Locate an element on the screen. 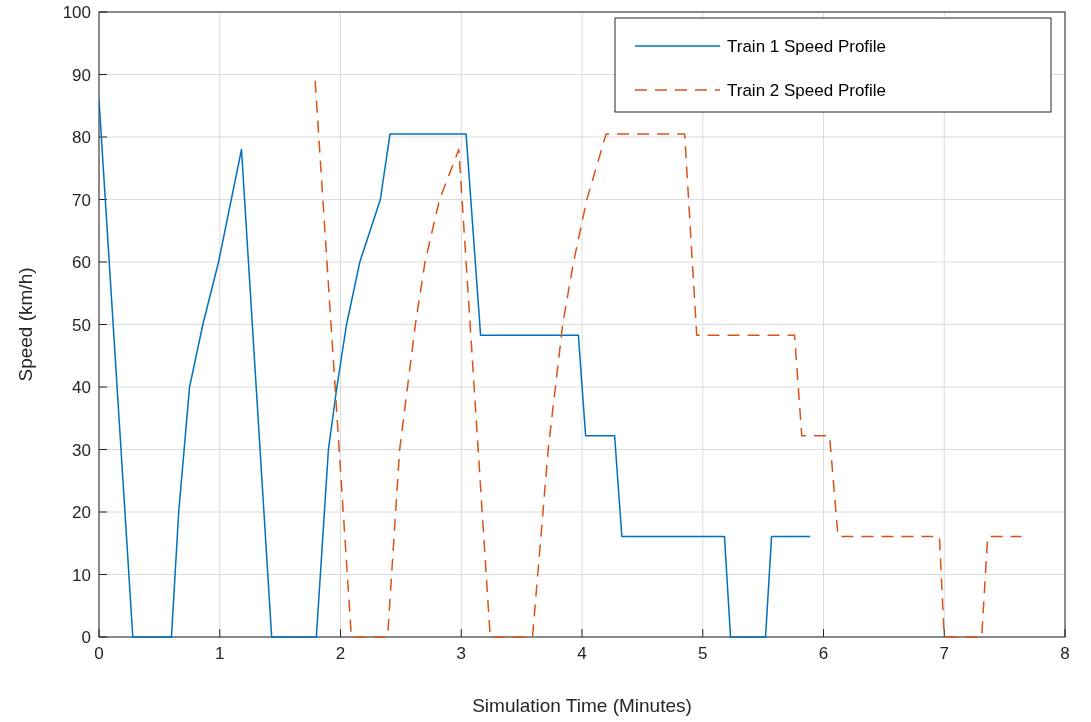 This screenshot has height=722, width=1091. y-tick-label: 40 is located at coordinates (81, 387).